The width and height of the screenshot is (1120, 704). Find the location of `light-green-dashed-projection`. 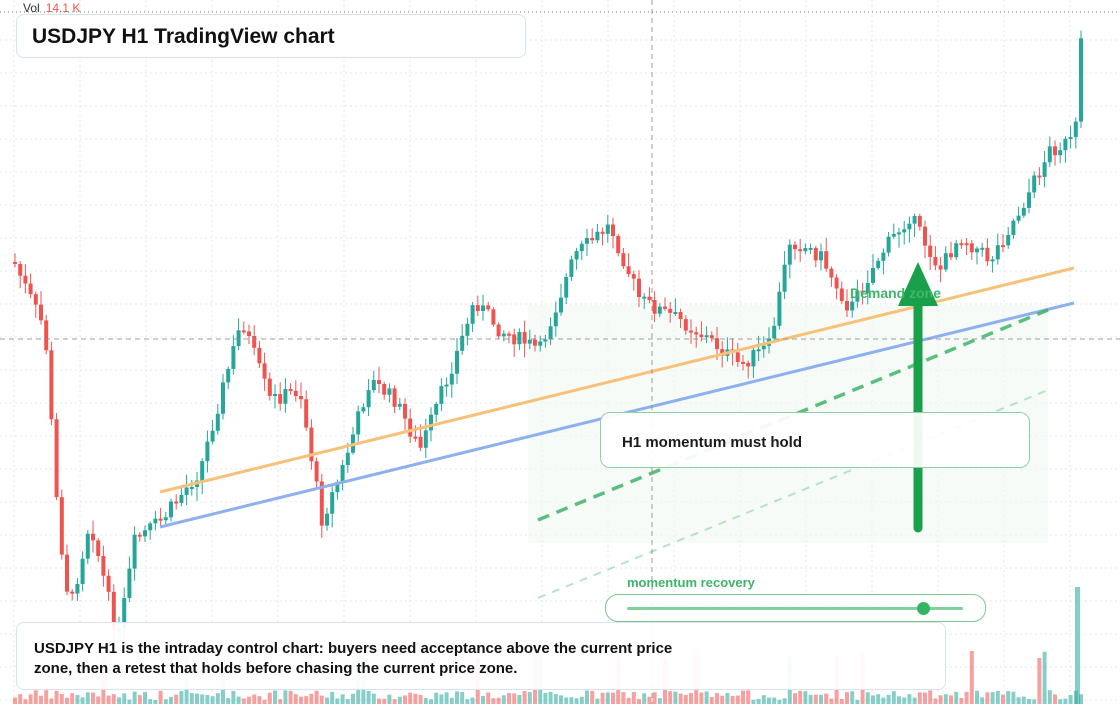

light-green-dashed-projection is located at coordinates (793, 494).